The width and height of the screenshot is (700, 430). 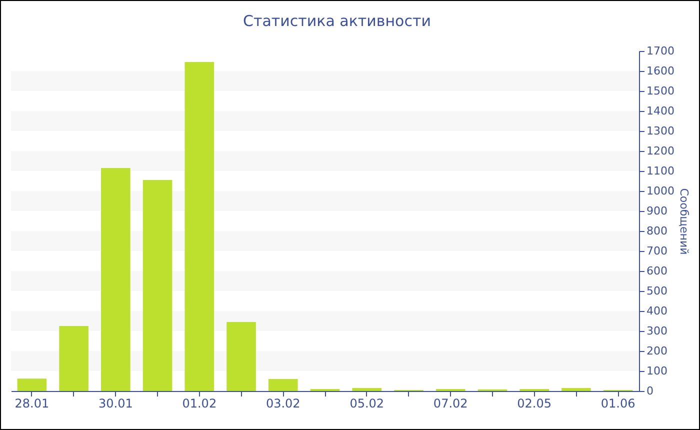 I want to click on x-tick-label: 01.02, so click(x=199, y=403).